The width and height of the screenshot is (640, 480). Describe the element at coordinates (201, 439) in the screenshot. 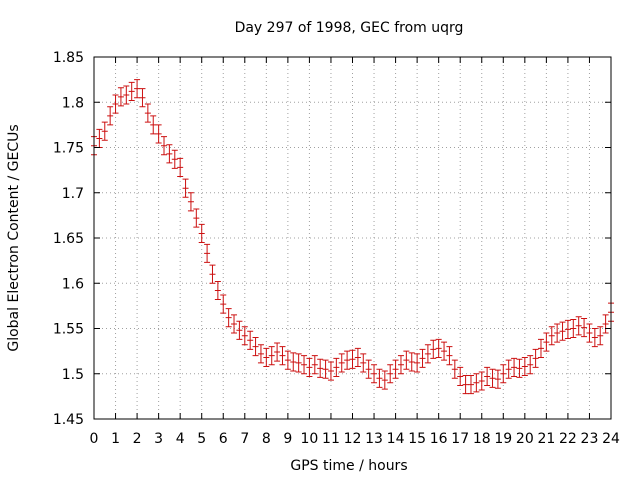

I see `x-tick-label: 5` at that location.